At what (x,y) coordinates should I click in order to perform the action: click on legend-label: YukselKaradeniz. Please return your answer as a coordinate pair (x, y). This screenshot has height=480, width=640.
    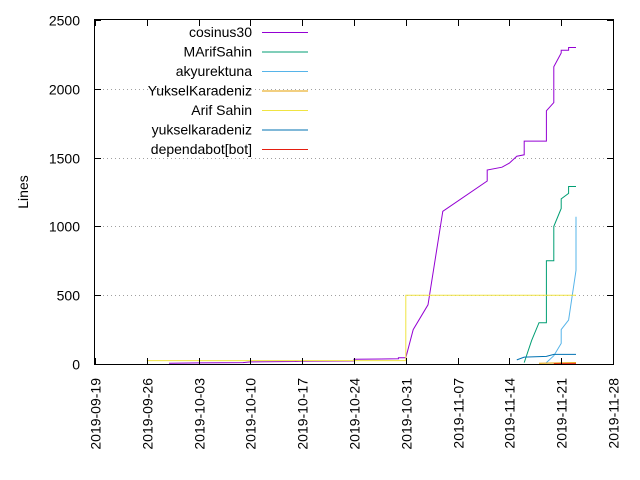
    Looking at the image, I should click on (200, 91).